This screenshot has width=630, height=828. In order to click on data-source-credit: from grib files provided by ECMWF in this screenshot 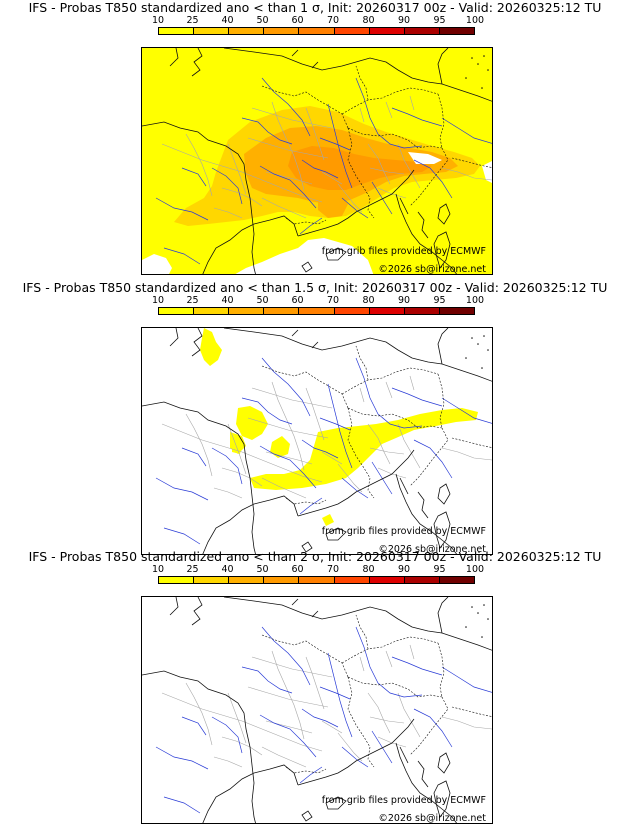, I will do `click(403, 531)`.